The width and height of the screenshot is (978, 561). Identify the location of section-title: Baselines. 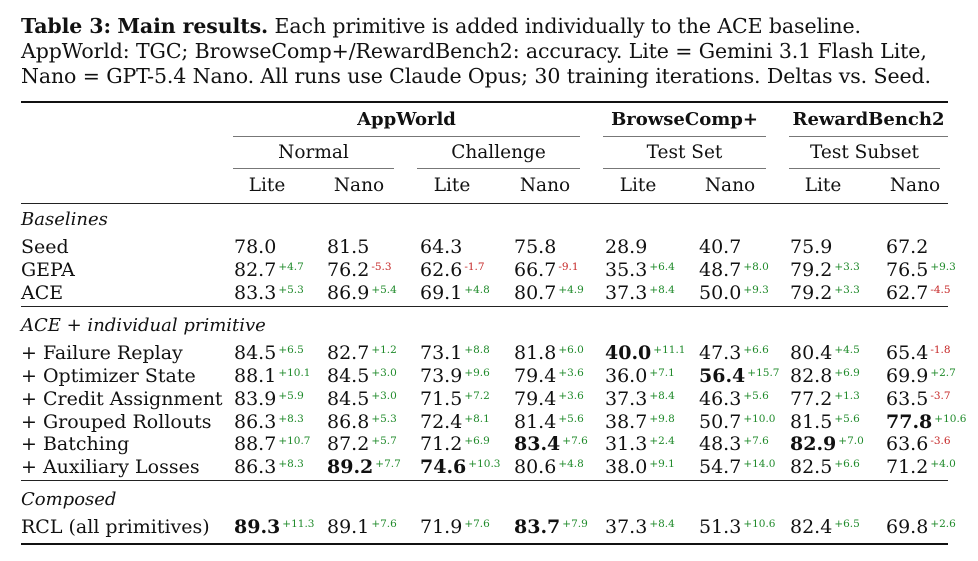
(64, 219).